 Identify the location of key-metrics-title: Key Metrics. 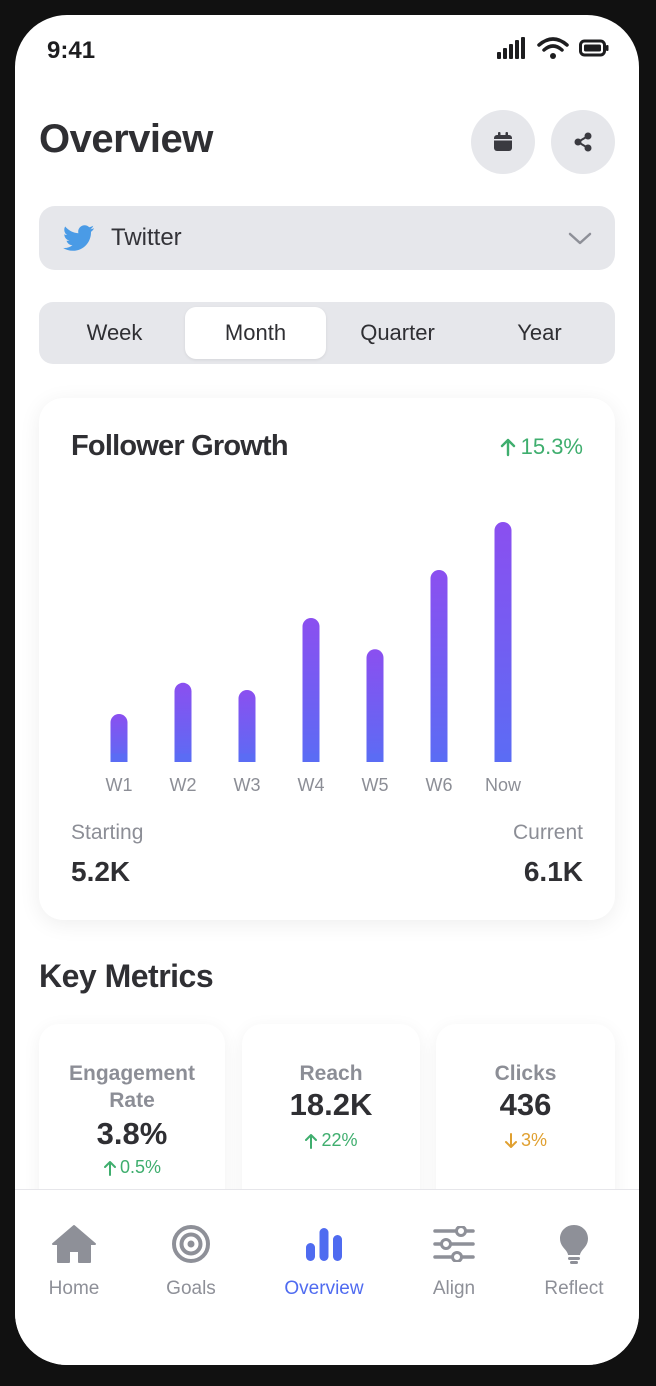
(126, 976).